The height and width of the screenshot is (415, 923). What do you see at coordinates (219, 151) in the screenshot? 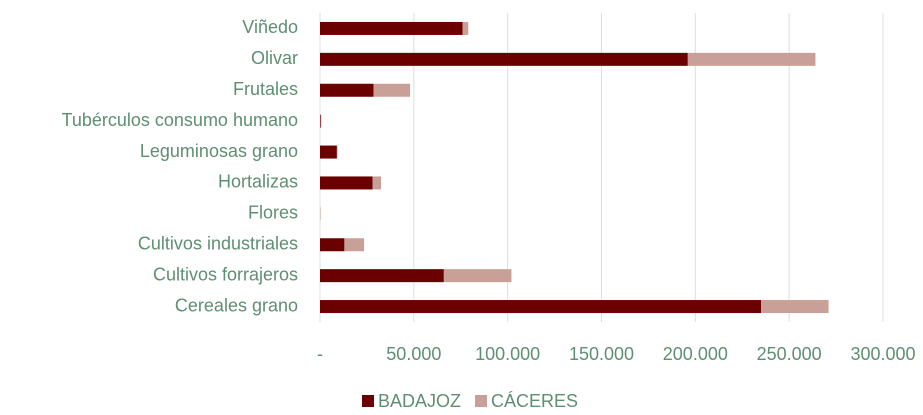
I see `y-tick-label: Leguminosas grano` at bounding box center [219, 151].